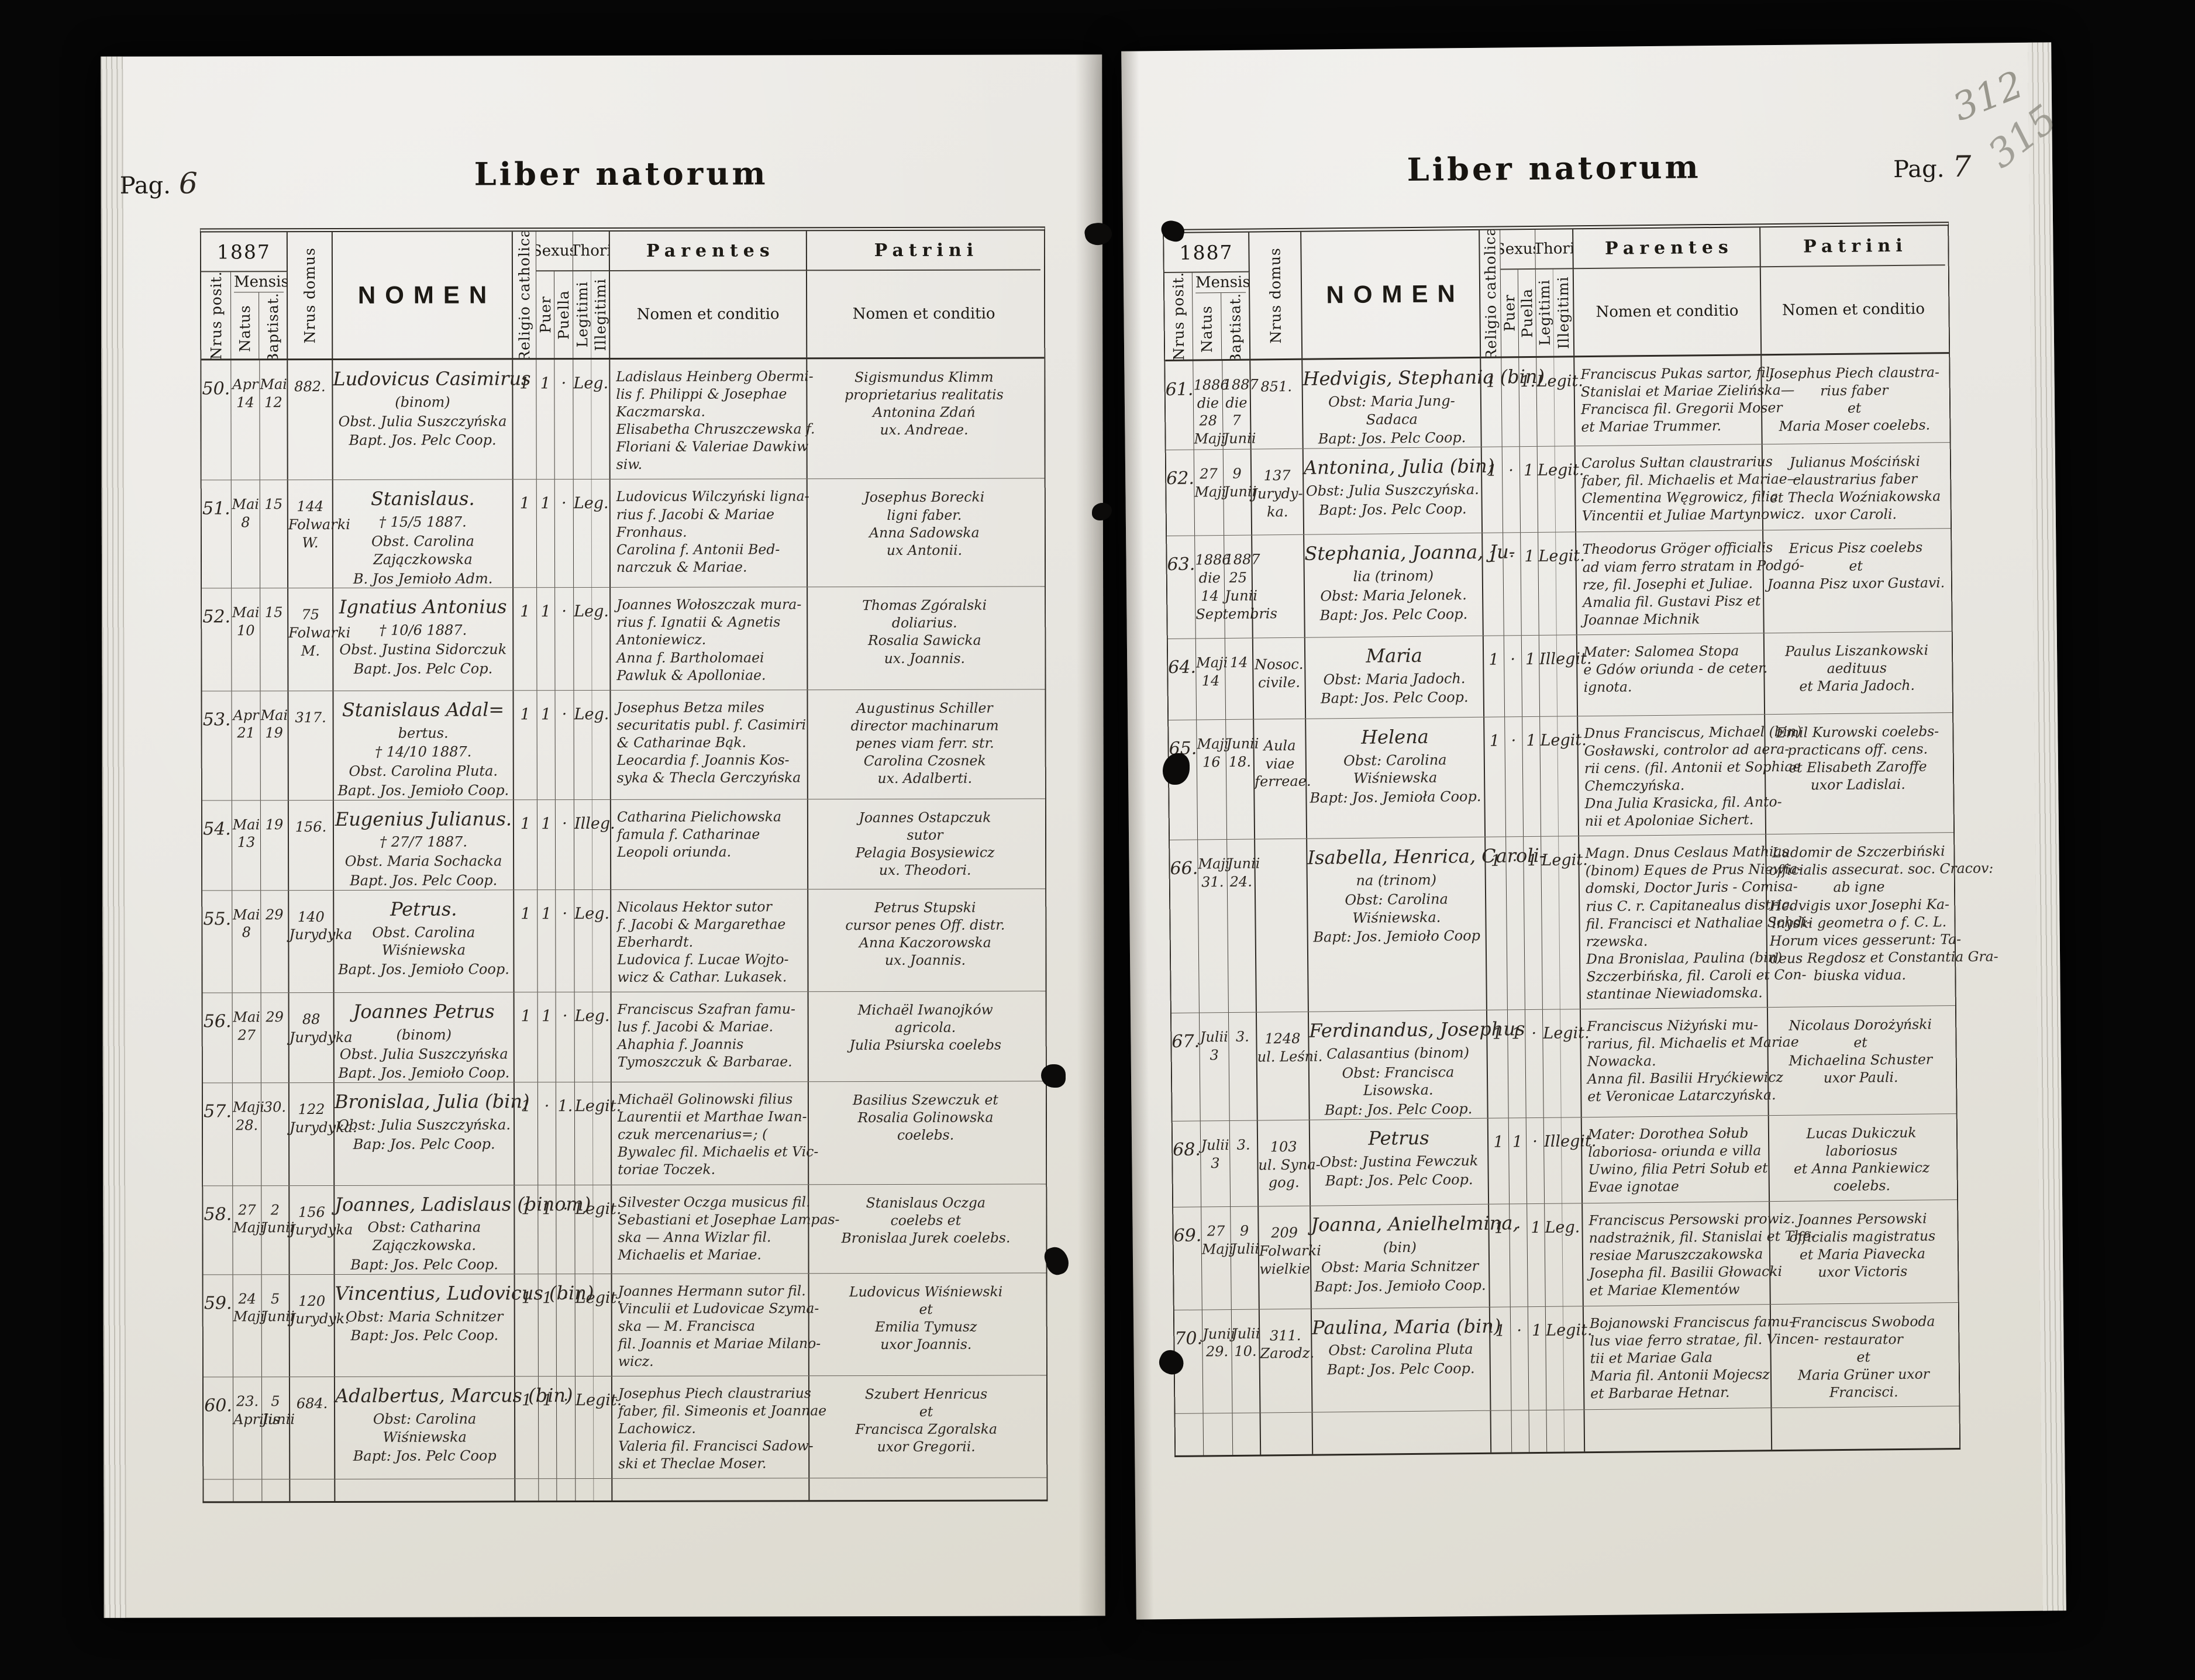 This screenshot has height=1680, width=2195. Describe the element at coordinates (274, 534) in the screenshot. I see `cell-baptisat: 15` at that location.